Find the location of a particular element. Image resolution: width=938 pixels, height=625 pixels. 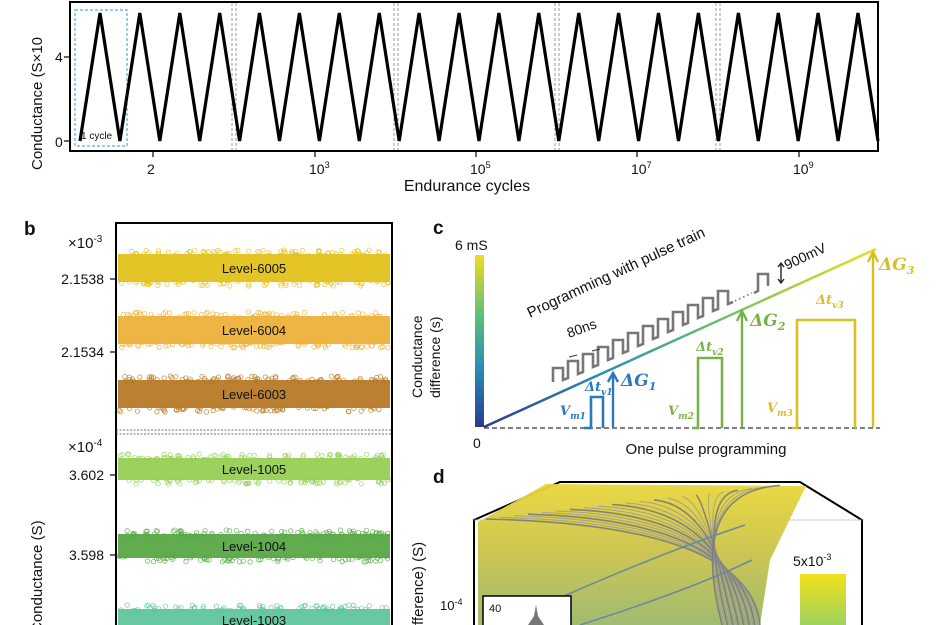

panel-a-ytick-4: 4 is located at coordinates (59, 57).